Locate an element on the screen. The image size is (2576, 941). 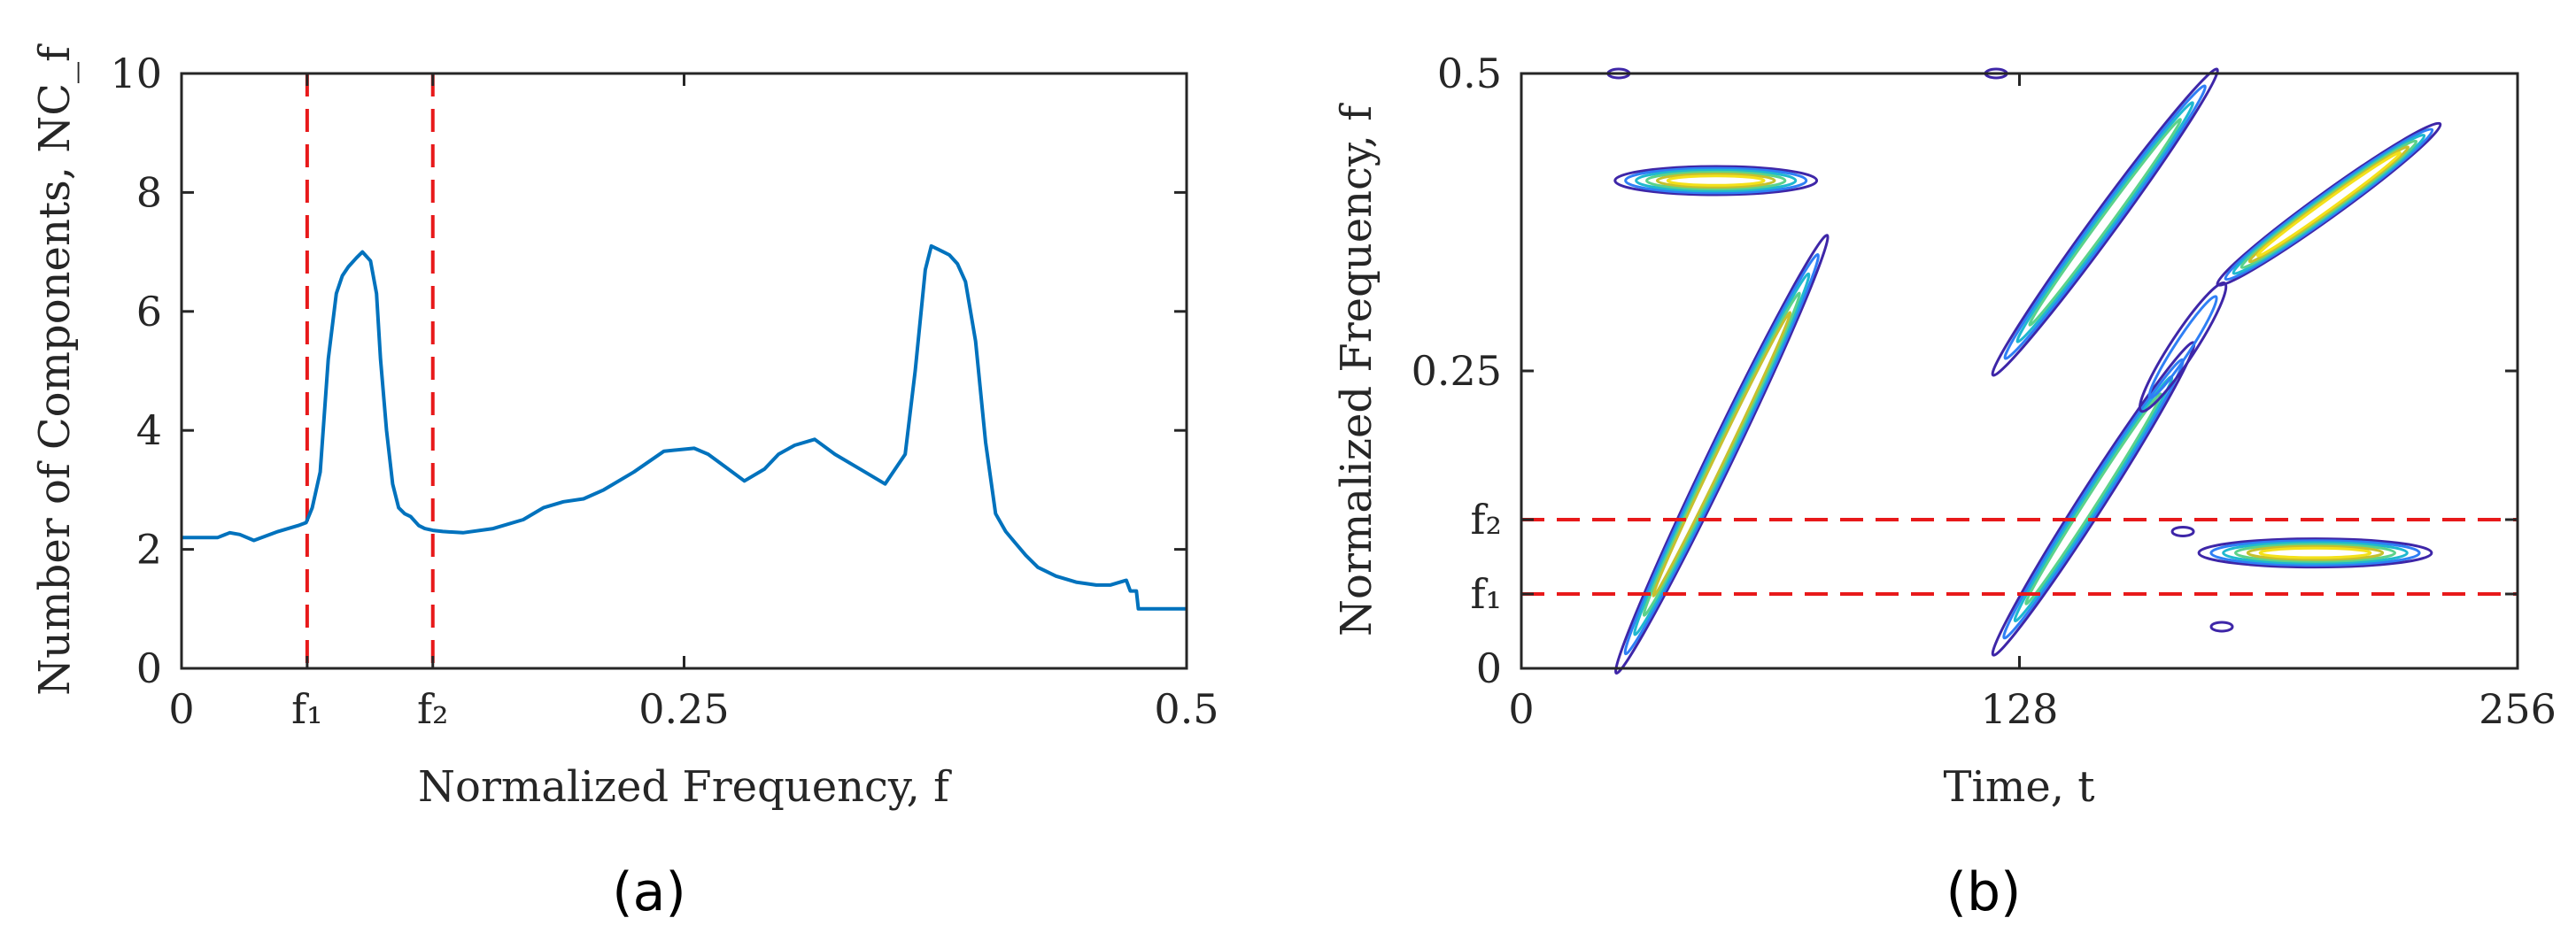
panel-b-component-chirp-4-tail is located at coordinates (2183, 347).